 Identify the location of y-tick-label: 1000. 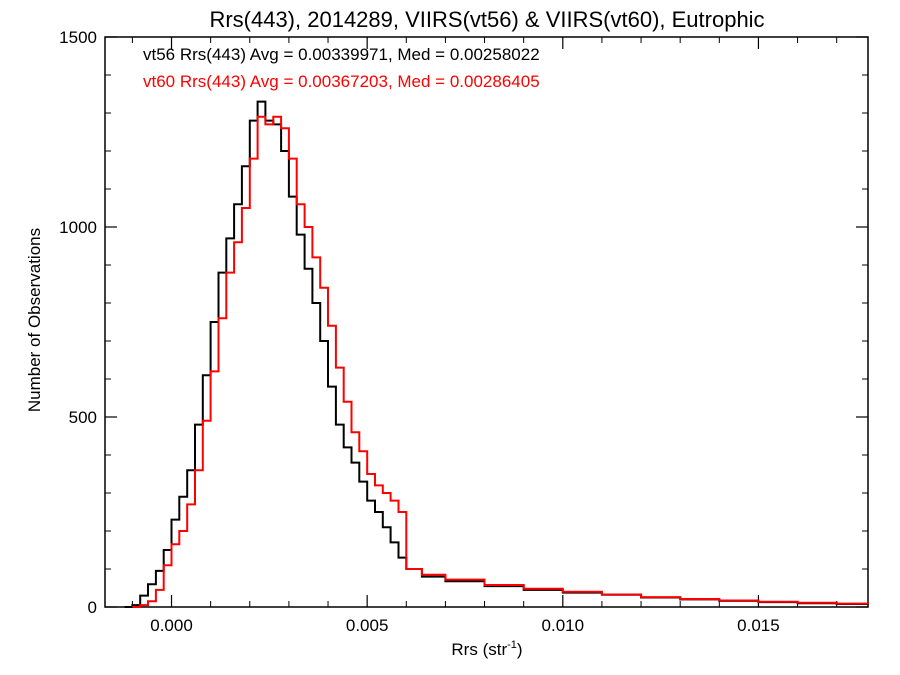
(78, 227).